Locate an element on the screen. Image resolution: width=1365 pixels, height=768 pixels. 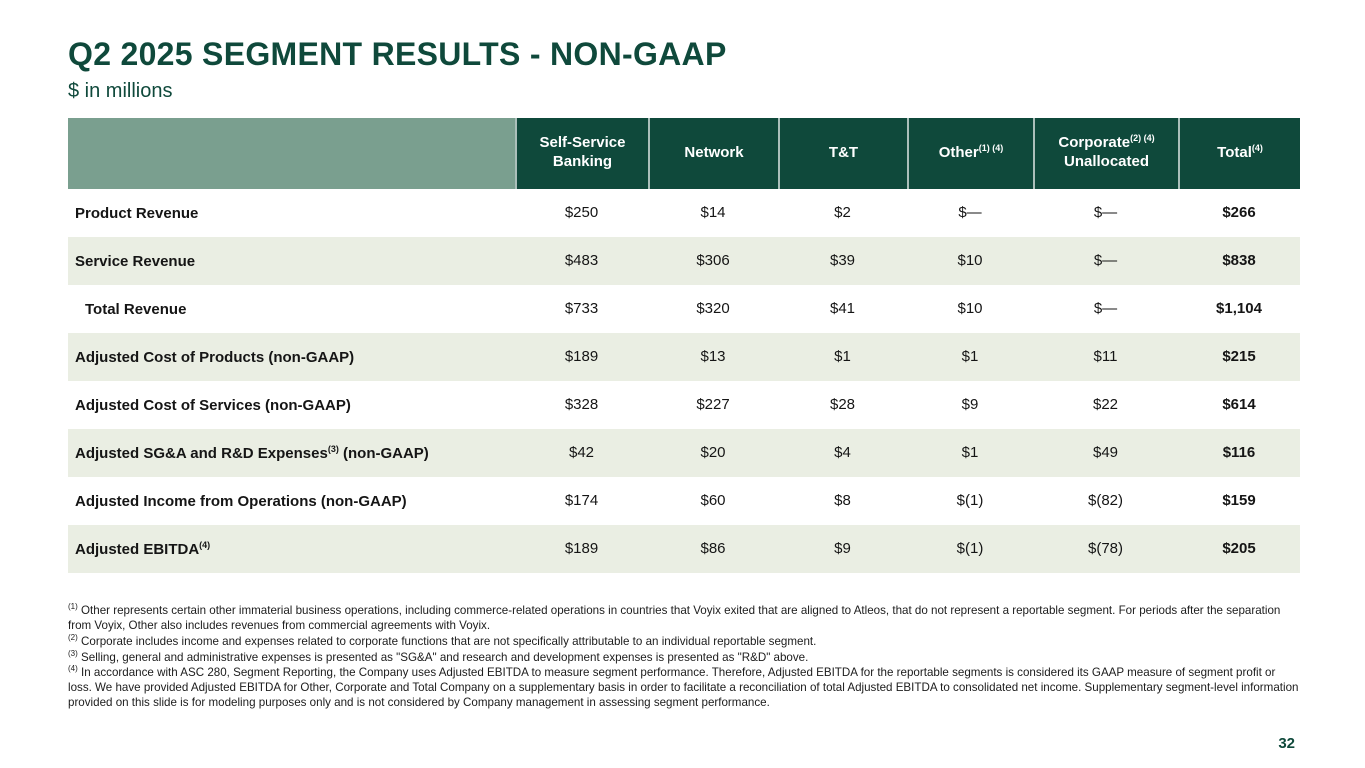
value-cell: $8 is located at coordinates (842, 501).